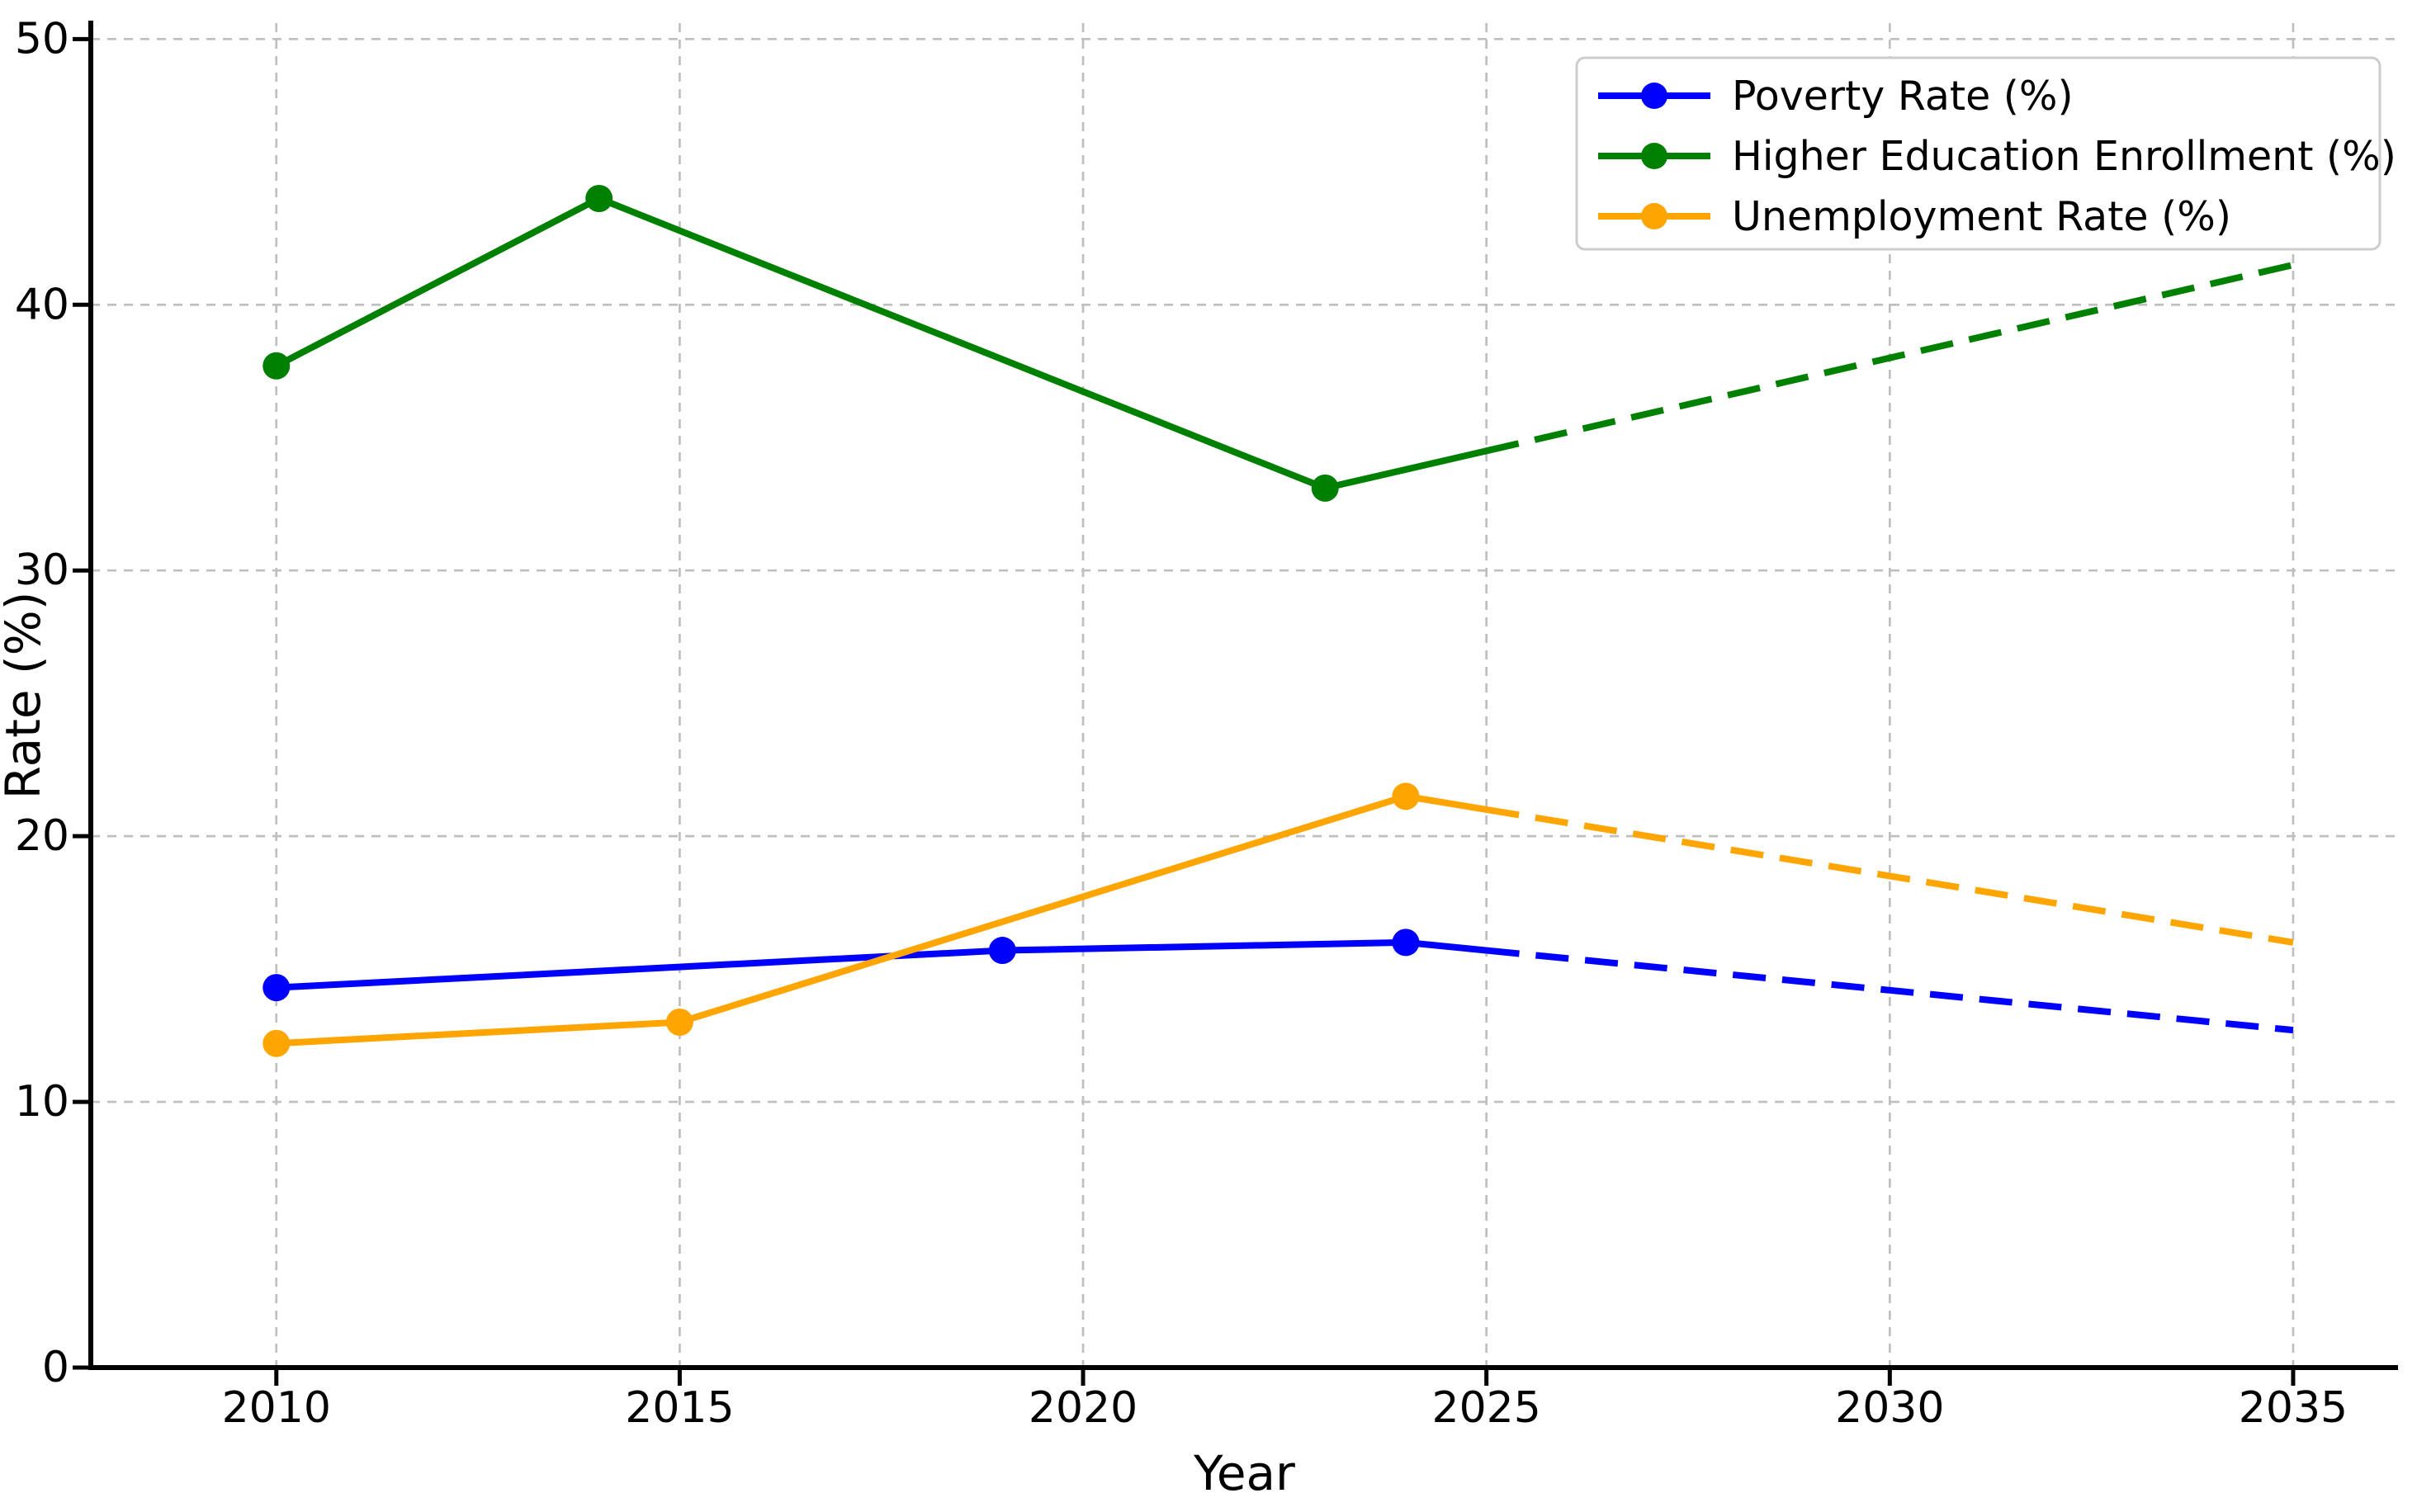  I want to click on y-tick-label: 30, so click(42, 570).